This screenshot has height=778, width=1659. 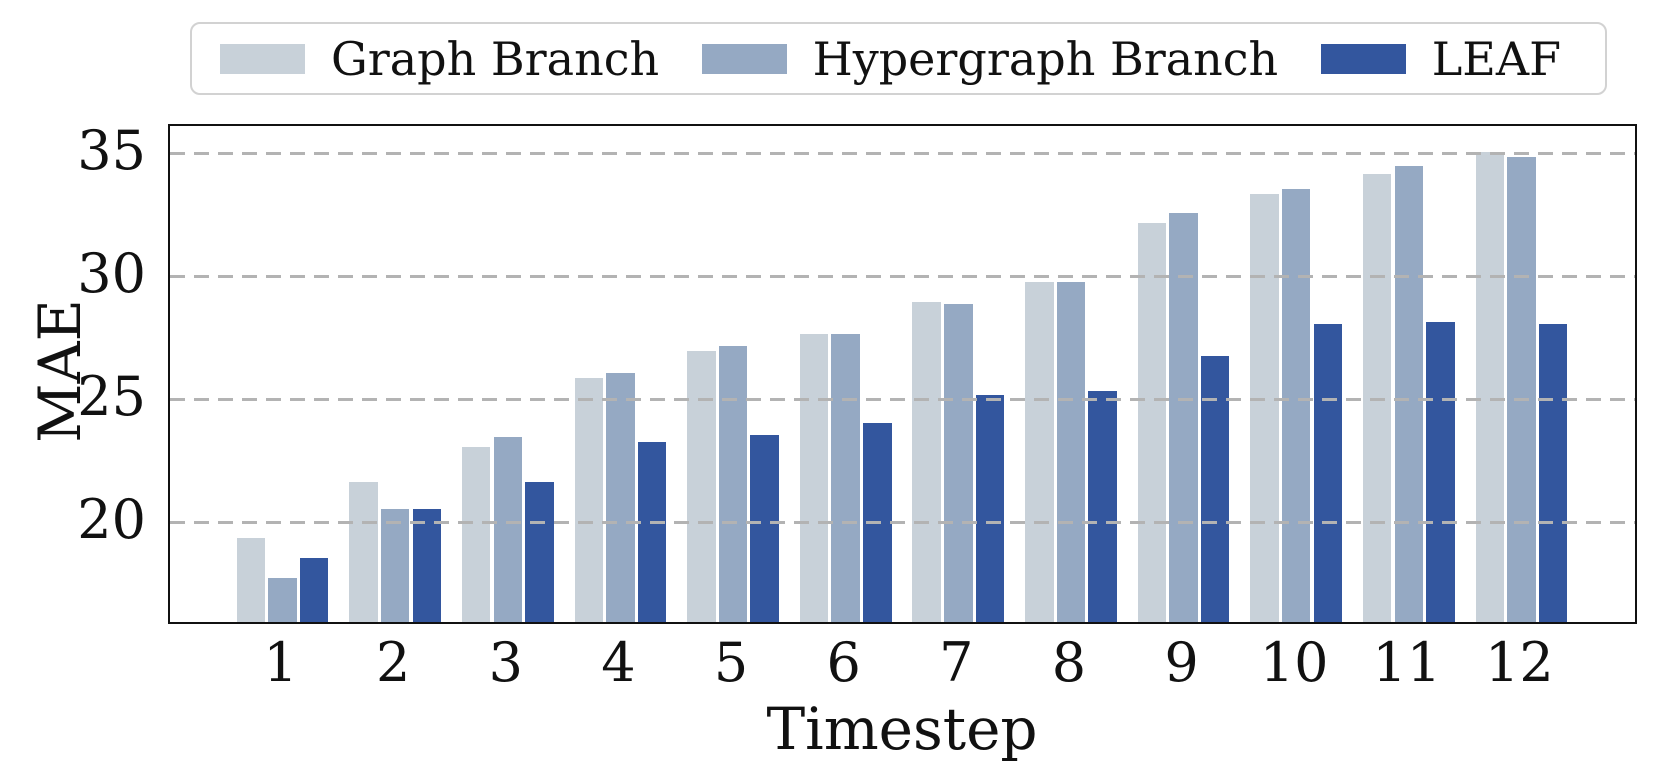 I want to click on legend-label: LEAF, so click(x=1496, y=58).